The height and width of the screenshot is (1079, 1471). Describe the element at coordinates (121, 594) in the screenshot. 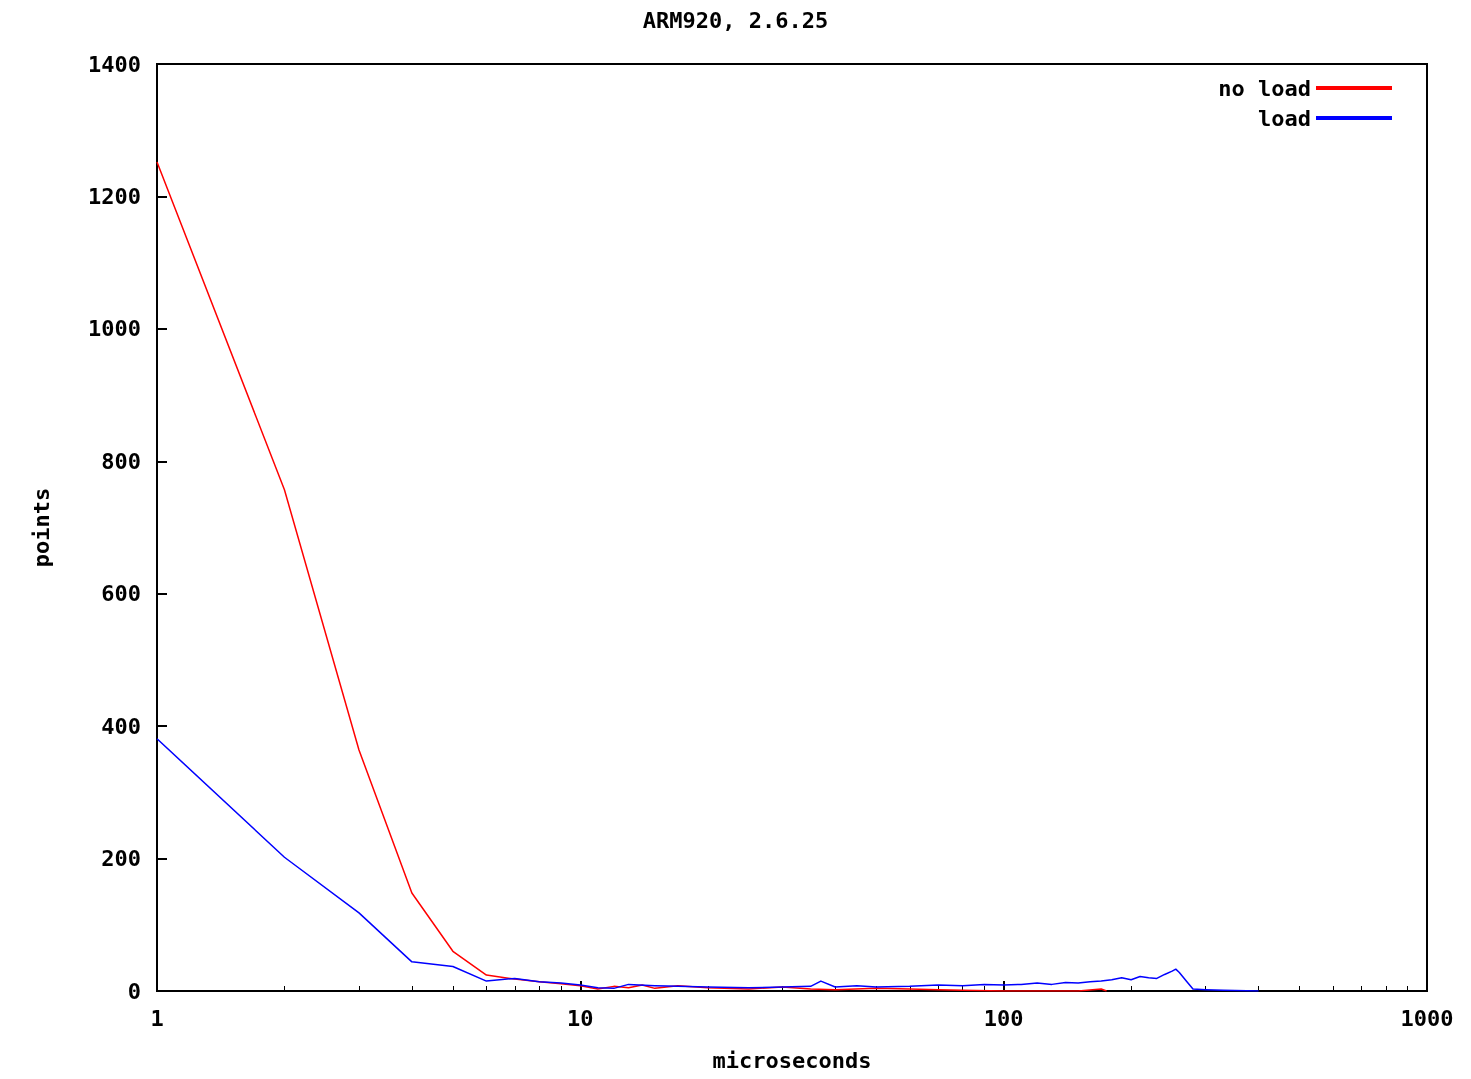

I see `y-tick-label: 600` at that location.